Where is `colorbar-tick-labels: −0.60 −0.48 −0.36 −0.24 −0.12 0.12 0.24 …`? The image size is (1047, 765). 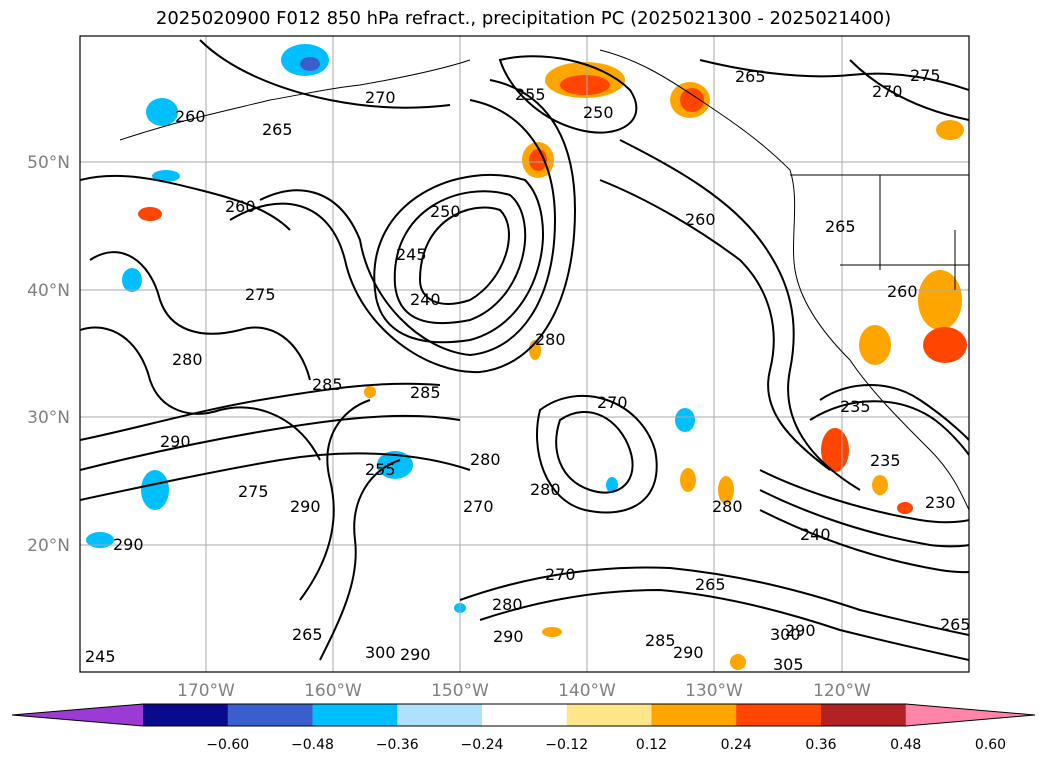 colorbar-tick-labels: −0.60 −0.48 −0.36 −0.24 −0.12 0.12 0.24 … is located at coordinates (606, 745).